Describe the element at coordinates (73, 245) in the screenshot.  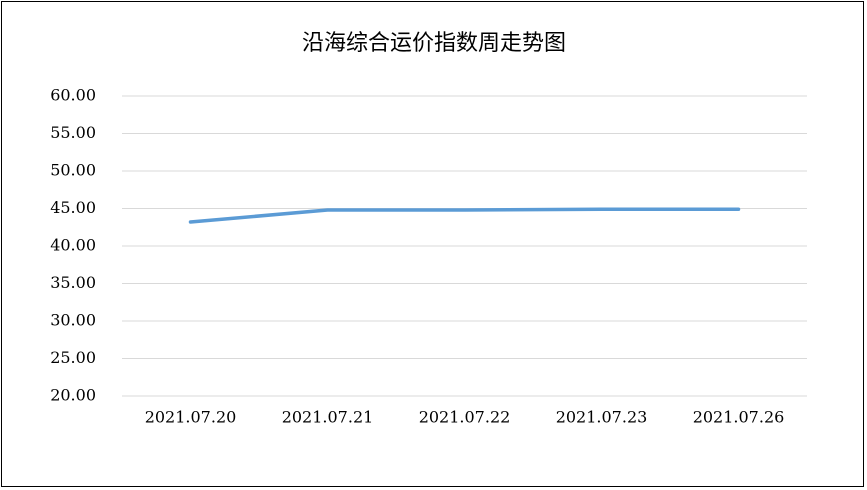
I see `y-tick-label: 40.00` at that location.